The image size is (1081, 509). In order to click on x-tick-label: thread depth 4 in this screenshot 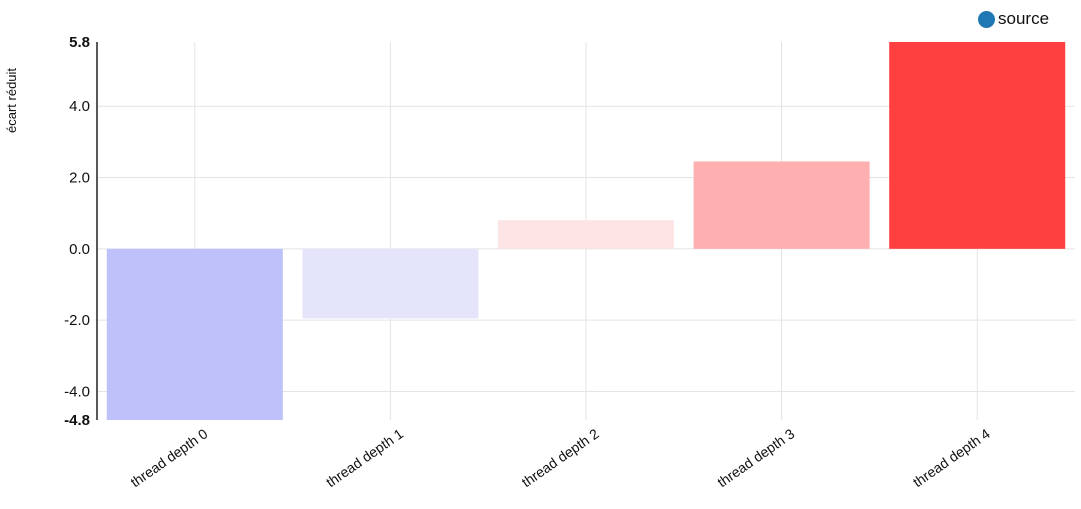, I will do `click(951, 457)`.